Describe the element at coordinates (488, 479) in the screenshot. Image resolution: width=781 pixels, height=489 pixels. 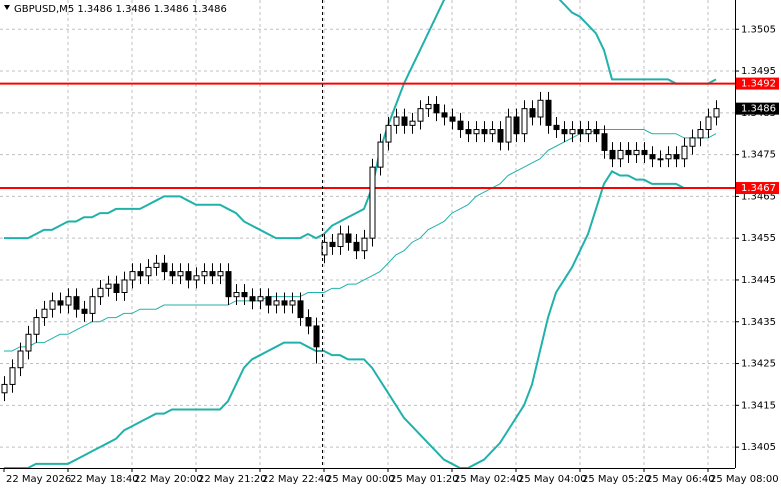
I see `x-tick-label: 25 May 02:40` at that location.